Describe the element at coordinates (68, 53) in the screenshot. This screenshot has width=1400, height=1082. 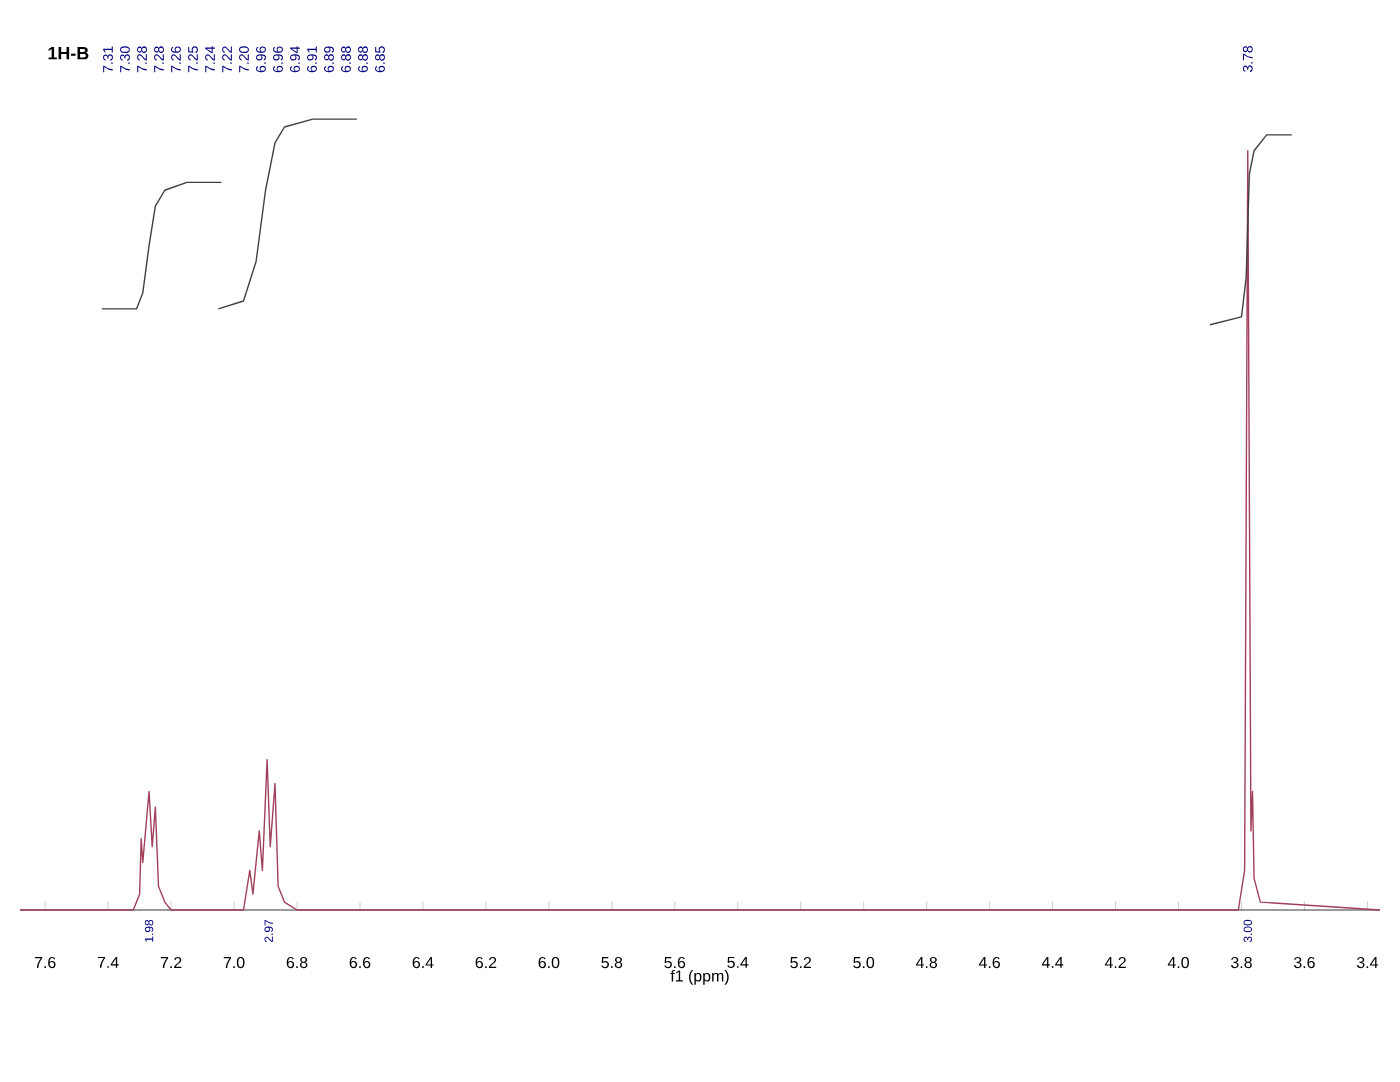
I see `chart-title: 1H-B` at that location.